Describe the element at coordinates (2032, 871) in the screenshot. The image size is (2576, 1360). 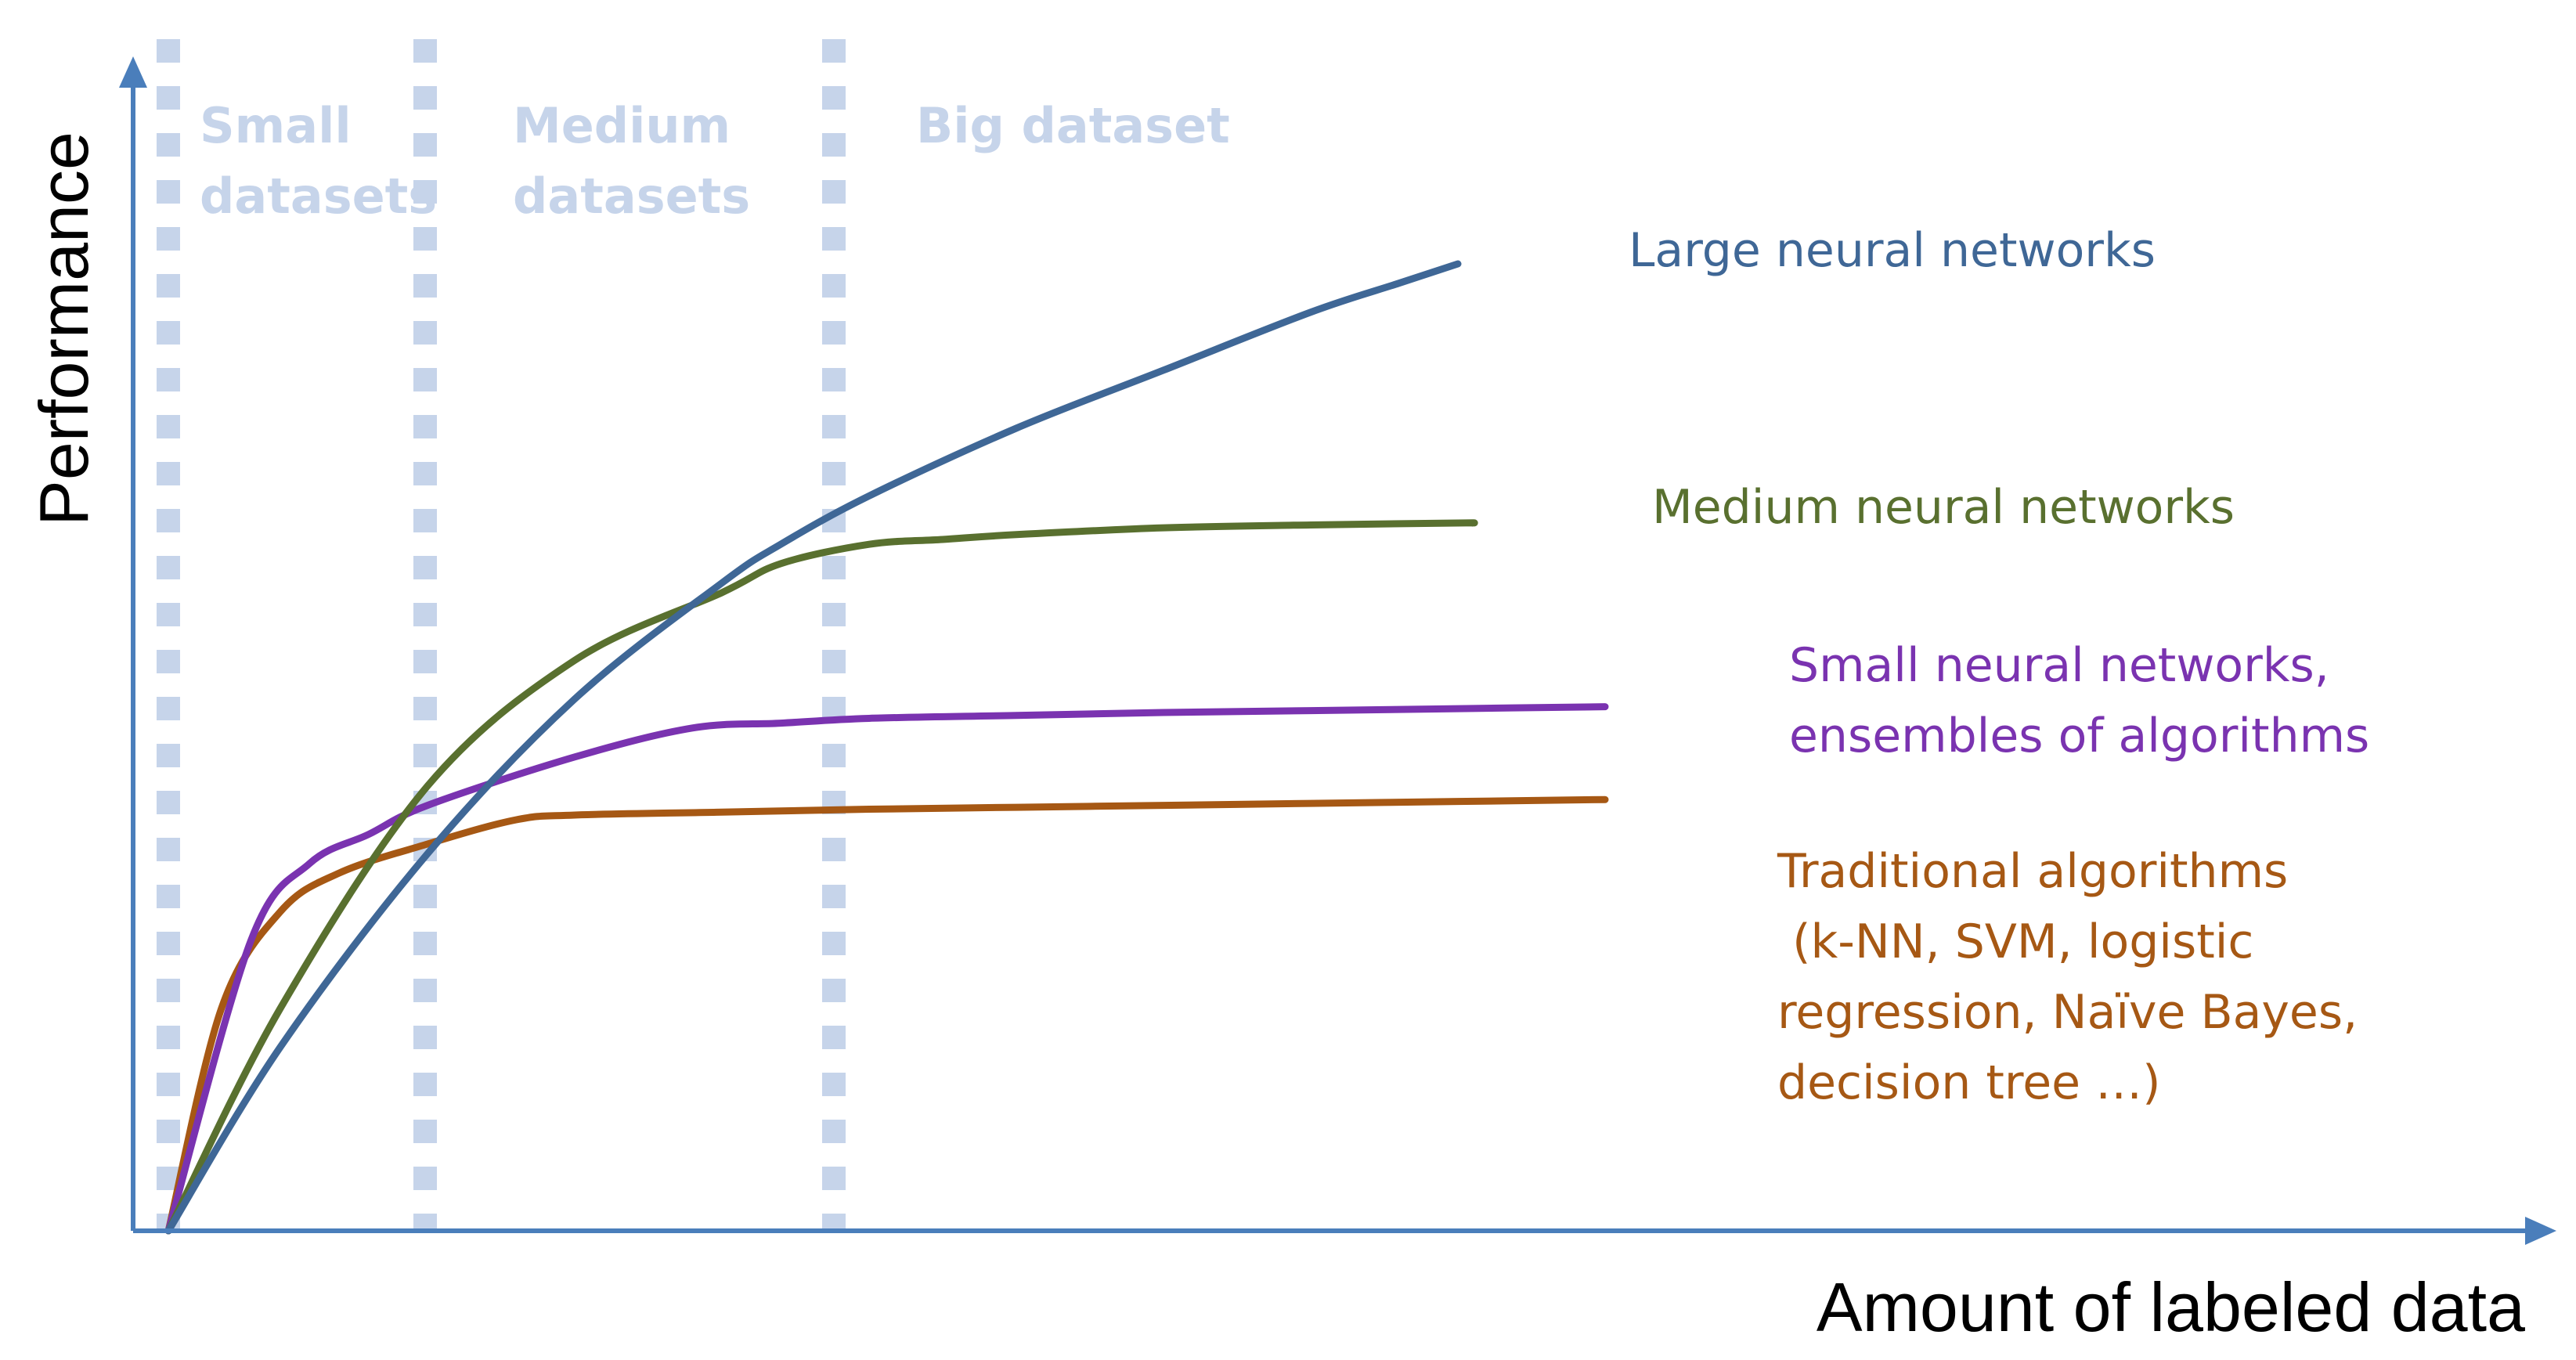
I see `series-label-line: Traditional algorithms` at that location.